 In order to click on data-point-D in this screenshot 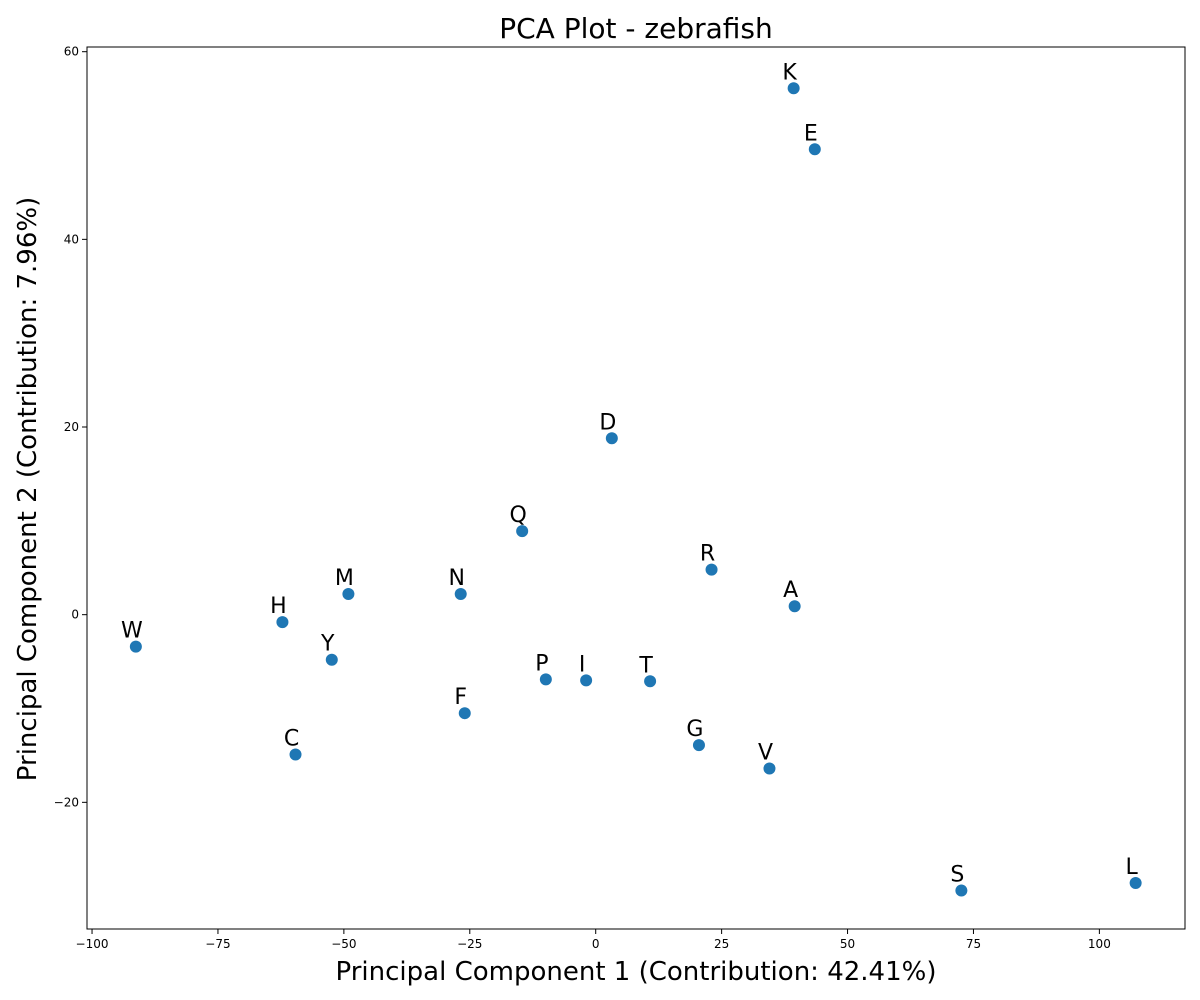, I will do `click(611, 438)`.